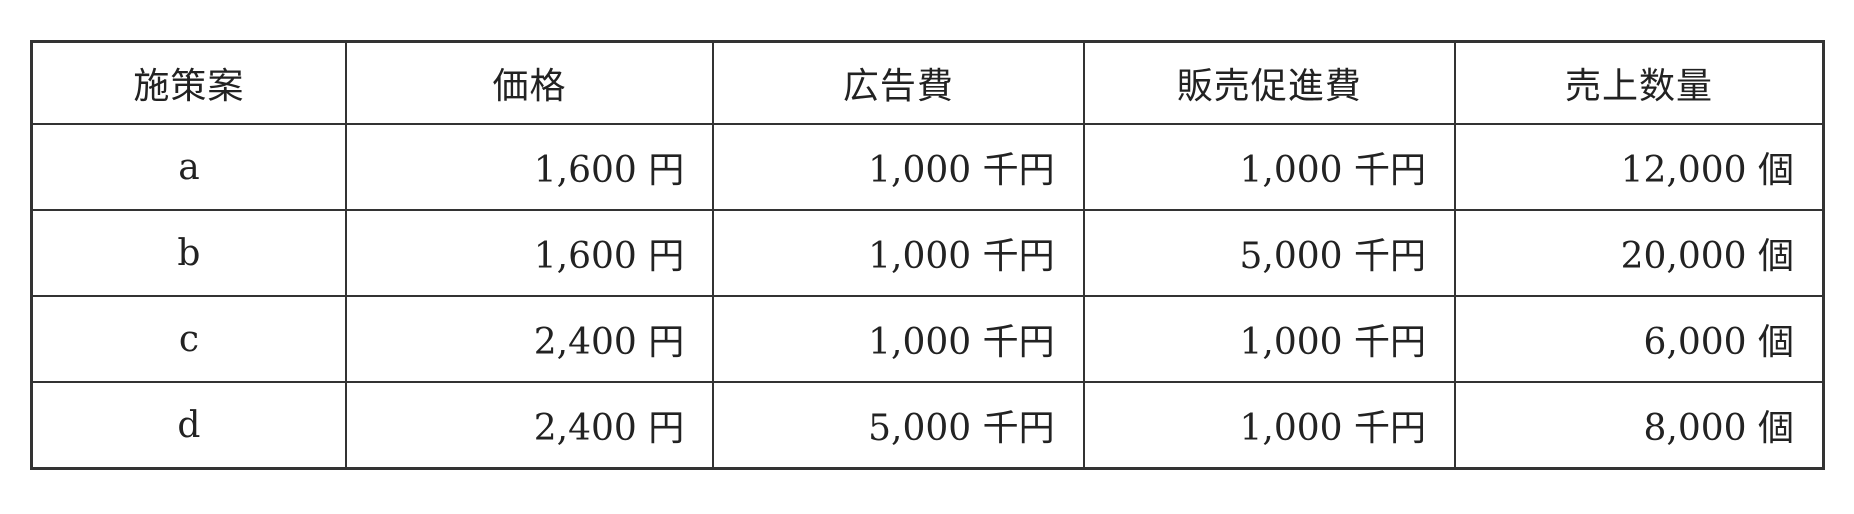 Image resolution: width=1854 pixels, height=514 pixels. What do you see at coordinates (188, 167) in the screenshot?
I see `cell-policy: a` at bounding box center [188, 167].